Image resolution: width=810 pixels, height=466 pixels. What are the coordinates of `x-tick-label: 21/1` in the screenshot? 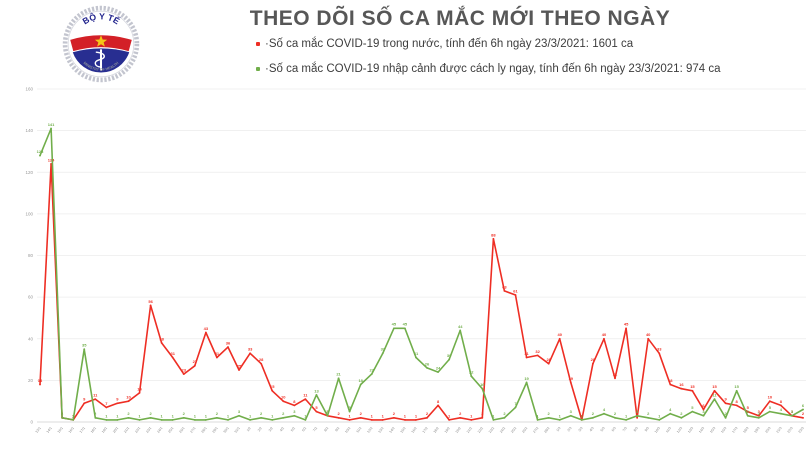 It's located at (126, 430).